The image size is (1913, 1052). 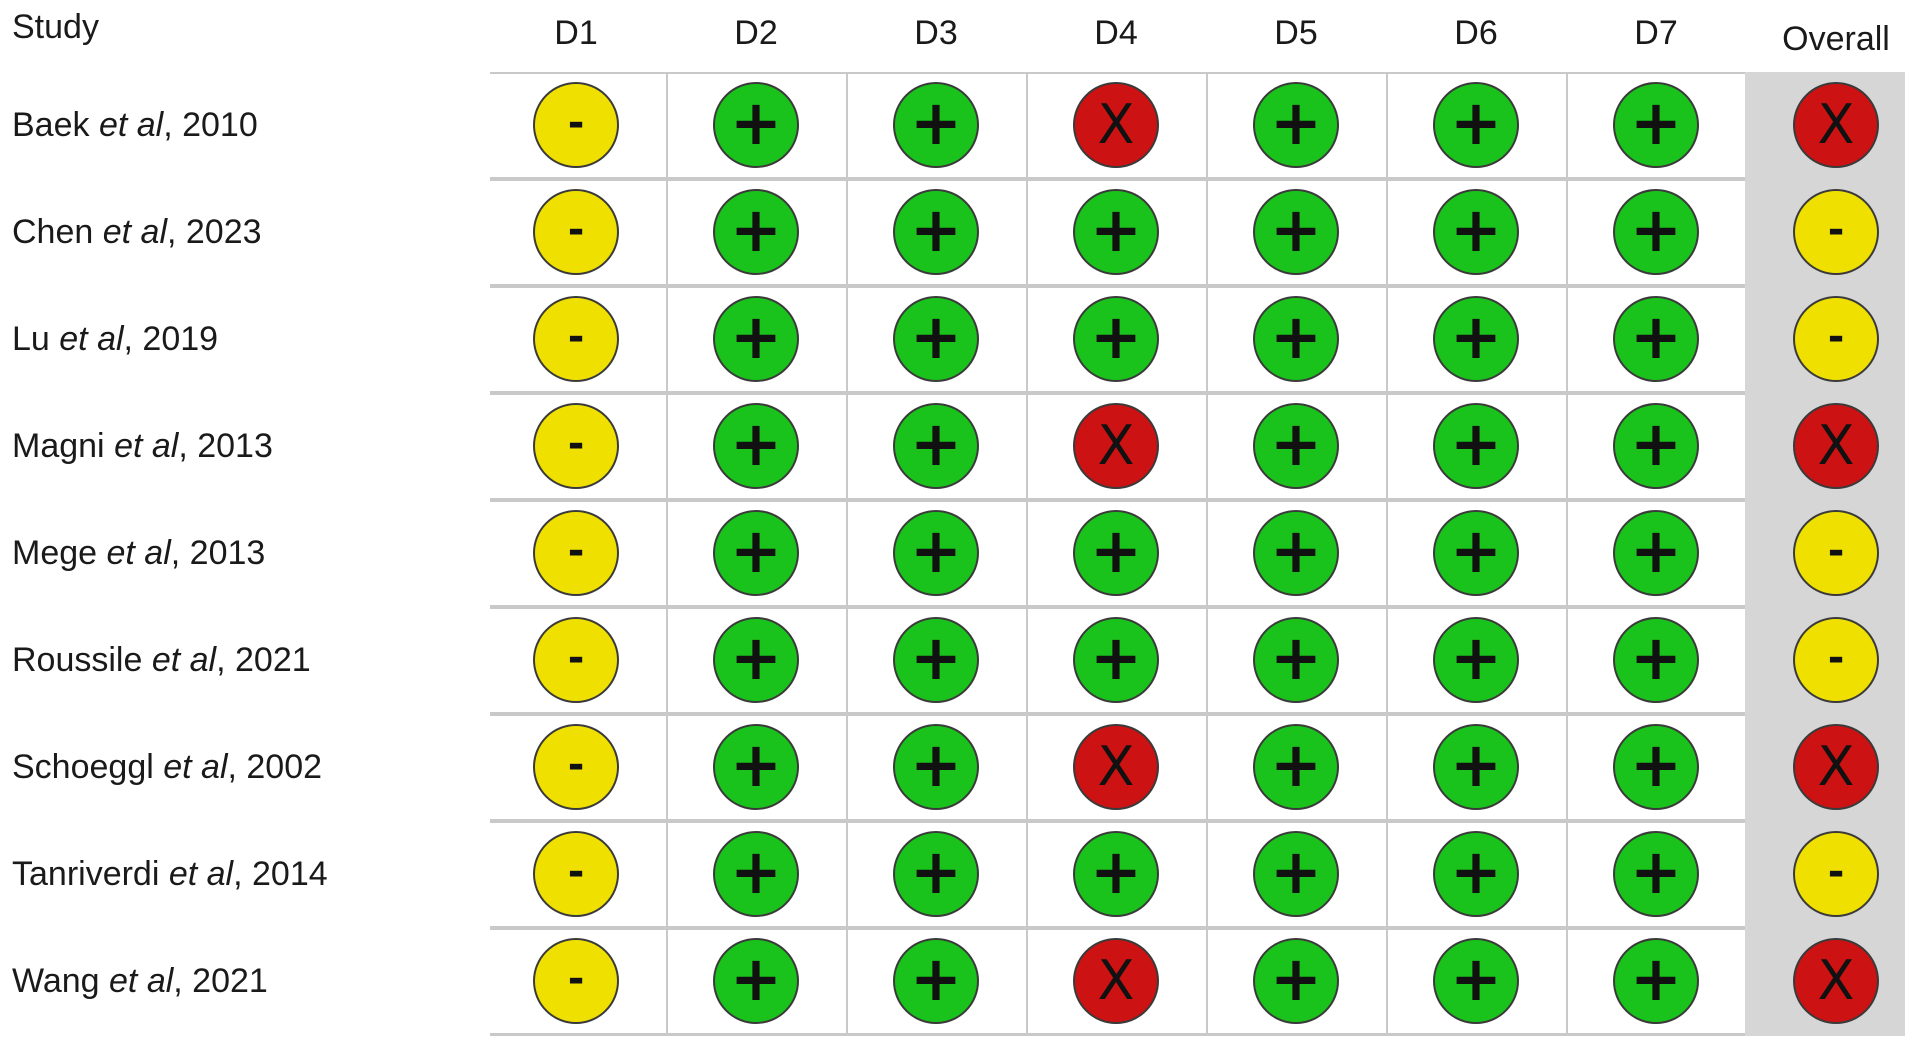 I want to click on study-year: , 2013, so click(x=218, y=552).